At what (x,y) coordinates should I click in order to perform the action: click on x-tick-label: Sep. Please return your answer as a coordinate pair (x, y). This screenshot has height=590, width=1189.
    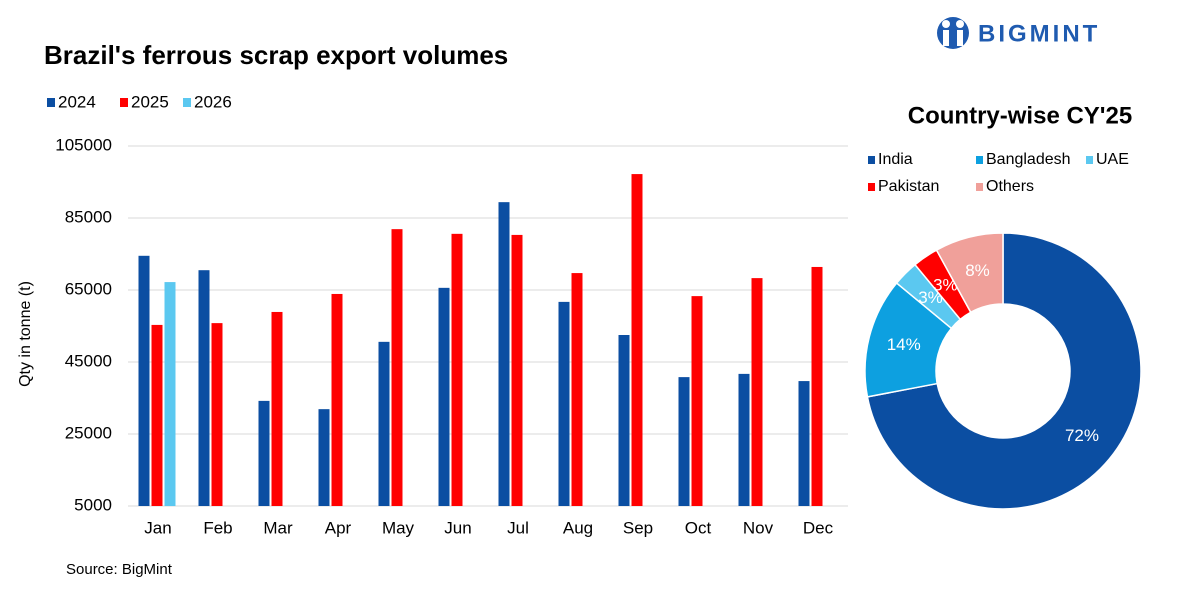
    Looking at the image, I should click on (638, 527).